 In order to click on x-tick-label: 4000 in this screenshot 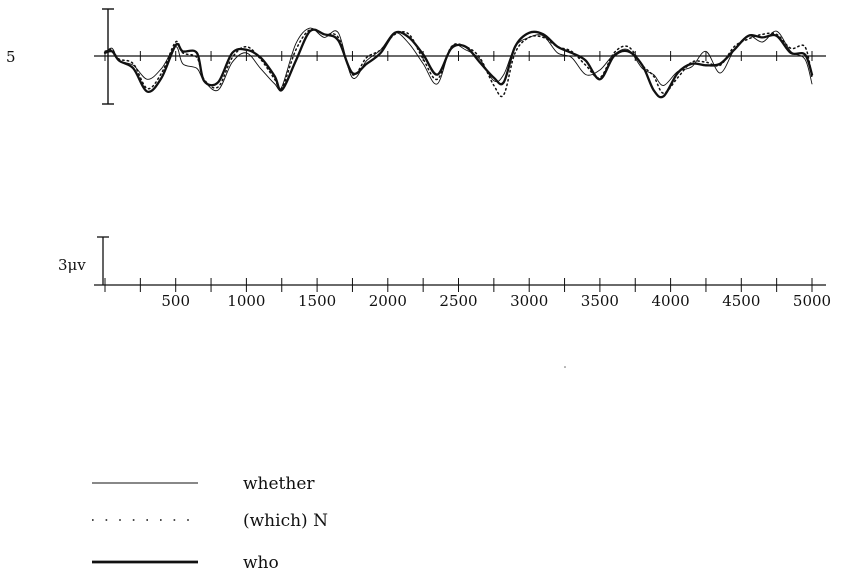, I will do `click(671, 301)`.